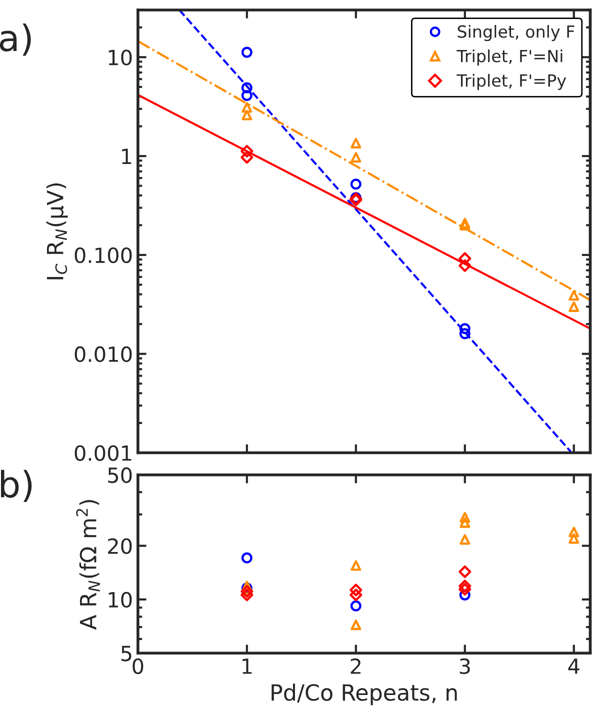 This screenshot has height=713, width=592. I want to click on y-tick-label: 20, so click(120, 546).